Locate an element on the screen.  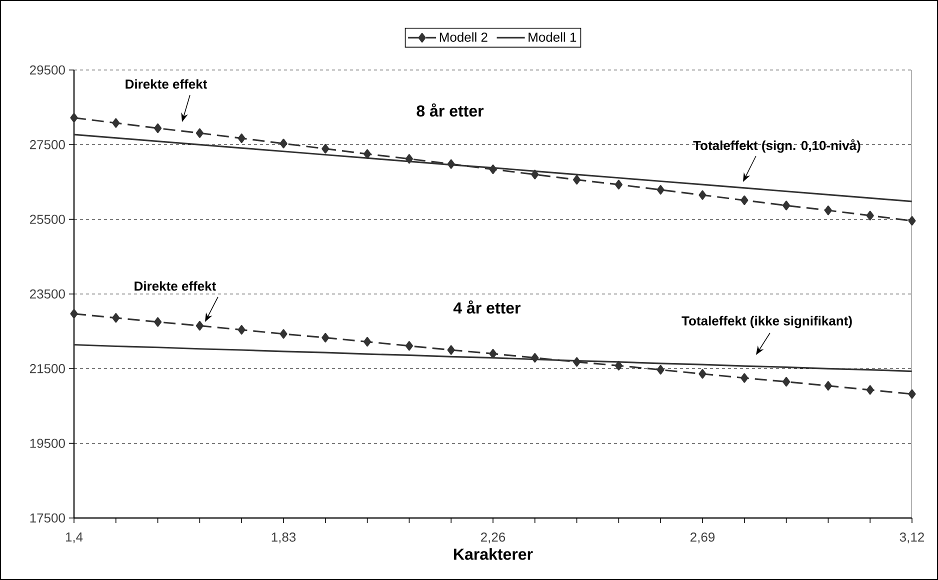
x-tick-label: 2,26 is located at coordinates (493, 538).